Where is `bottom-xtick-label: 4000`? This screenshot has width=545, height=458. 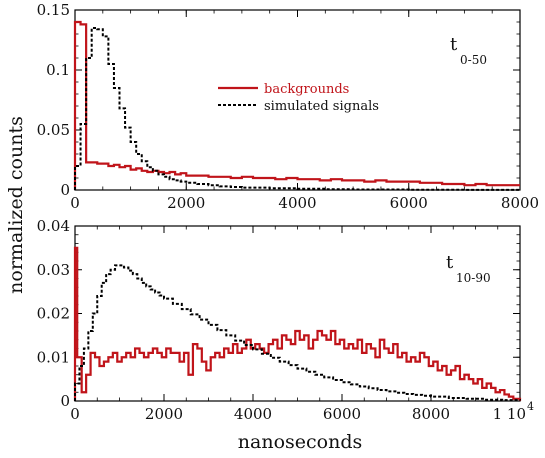
bottom-xtick-label: 4000 is located at coordinates (253, 414).